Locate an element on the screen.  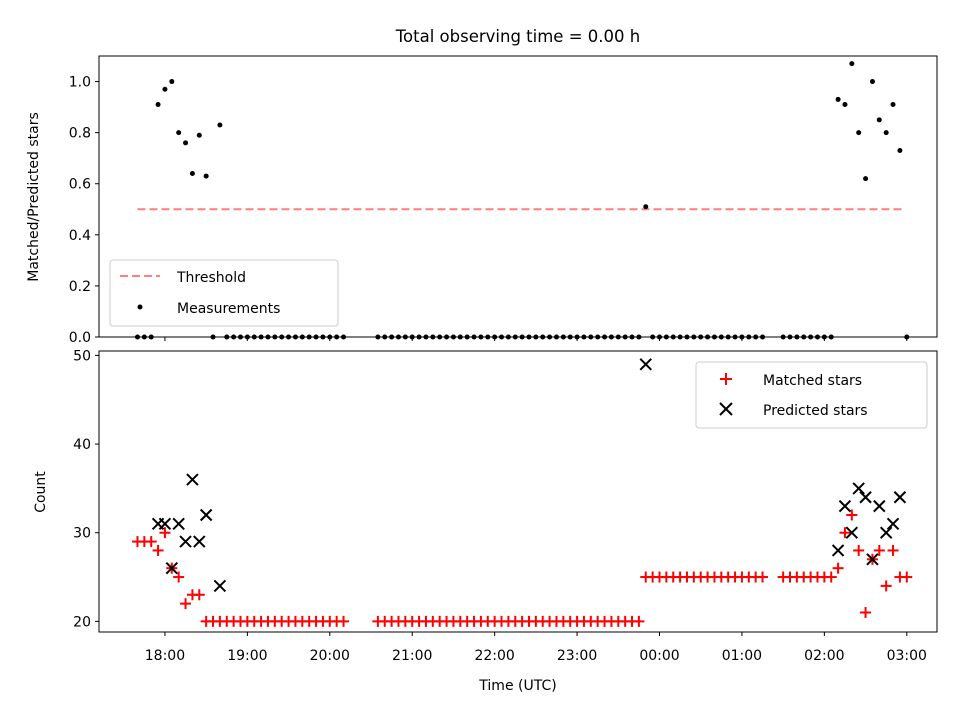
count-x-tick-label: 23:00 is located at coordinates (577, 656).